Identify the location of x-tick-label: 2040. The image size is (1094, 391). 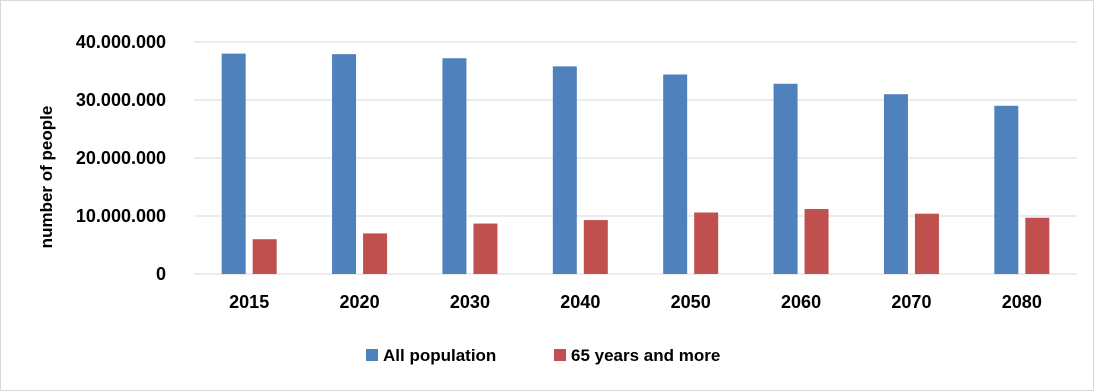
(580, 302).